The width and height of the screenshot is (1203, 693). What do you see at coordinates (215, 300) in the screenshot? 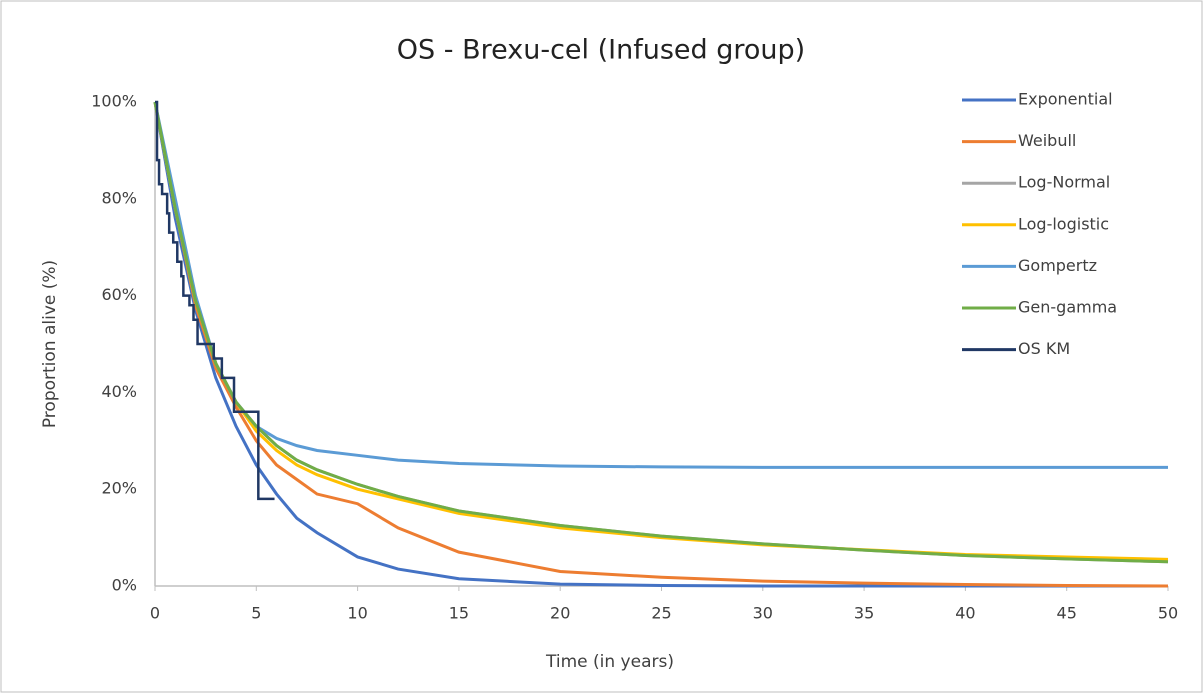
I see `line-series` at bounding box center [215, 300].